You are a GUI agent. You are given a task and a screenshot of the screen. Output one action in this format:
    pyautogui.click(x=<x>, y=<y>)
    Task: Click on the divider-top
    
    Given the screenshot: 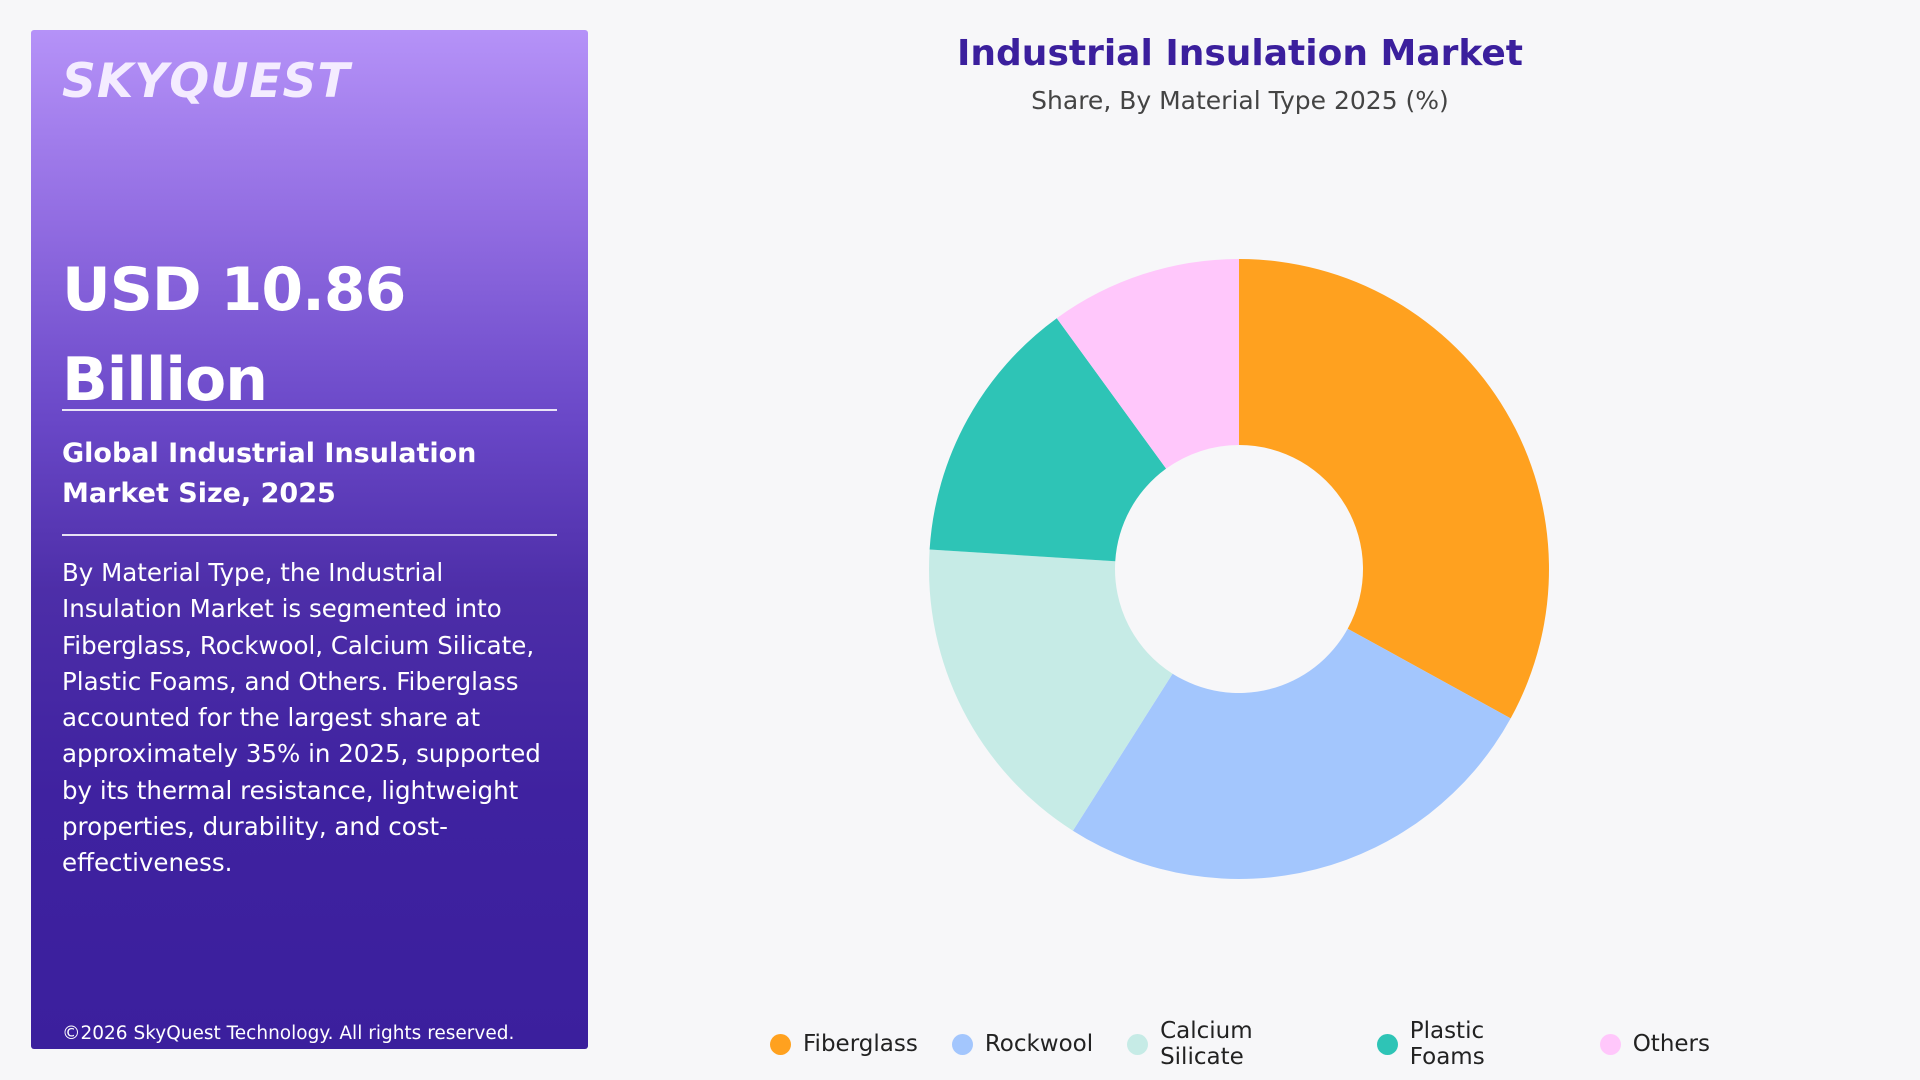 What is the action you would take?
    pyautogui.click(x=309, y=410)
    